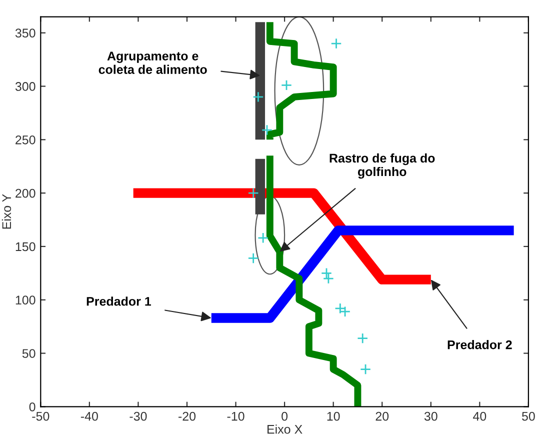 Image resolution: width=542 pixels, height=443 pixels. I want to click on y-tick-label: 350, so click(25, 33).